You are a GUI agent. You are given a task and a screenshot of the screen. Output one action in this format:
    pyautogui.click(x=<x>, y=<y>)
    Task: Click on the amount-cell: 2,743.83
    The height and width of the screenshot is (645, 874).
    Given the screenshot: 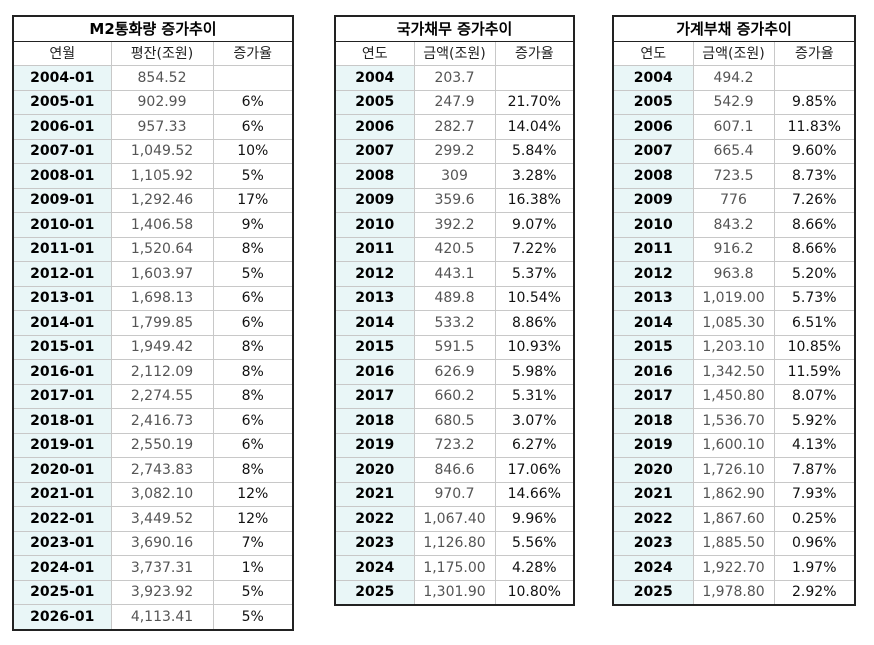 What is the action you would take?
    pyautogui.click(x=162, y=470)
    